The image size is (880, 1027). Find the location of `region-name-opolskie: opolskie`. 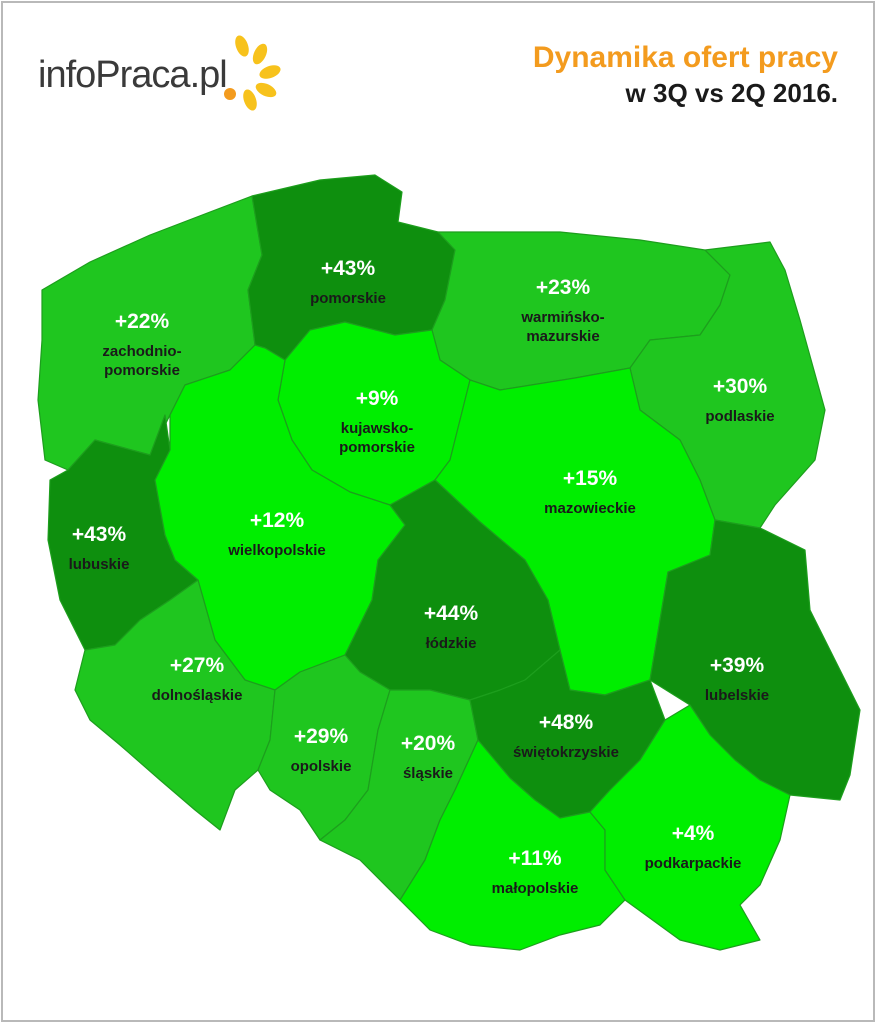

region-name-opolskie: opolskie is located at coordinates (321, 766).